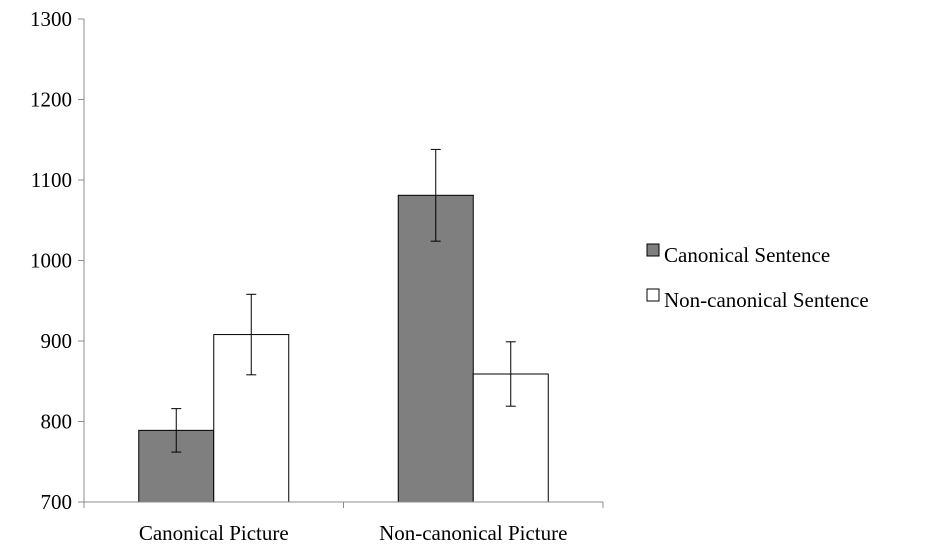 The width and height of the screenshot is (929, 555). What do you see at coordinates (214, 533) in the screenshot?
I see `x-tick-label: Canonical Picture` at bounding box center [214, 533].